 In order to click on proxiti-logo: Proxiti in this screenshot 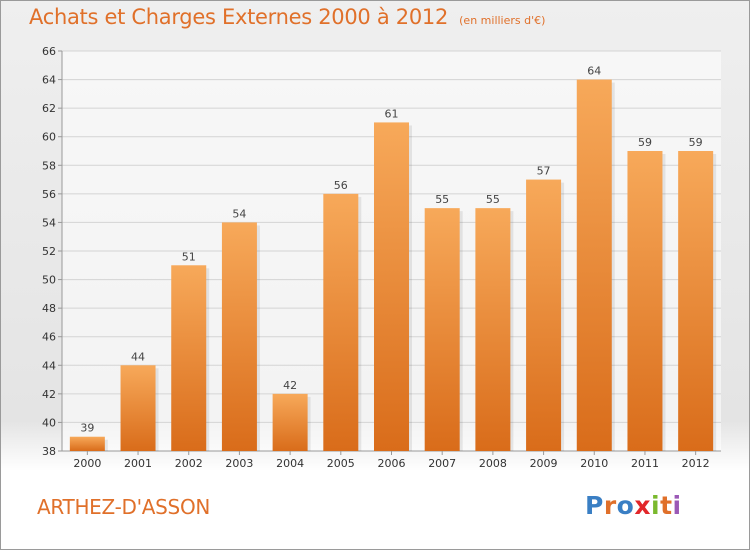, I will do `click(633, 505)`.